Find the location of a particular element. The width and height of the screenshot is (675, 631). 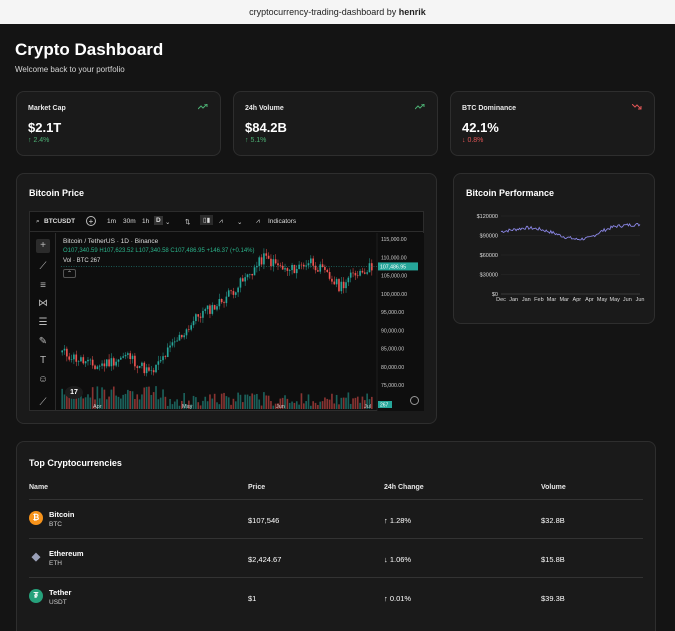

last-volume-badge is located at coordinates (385, 404).